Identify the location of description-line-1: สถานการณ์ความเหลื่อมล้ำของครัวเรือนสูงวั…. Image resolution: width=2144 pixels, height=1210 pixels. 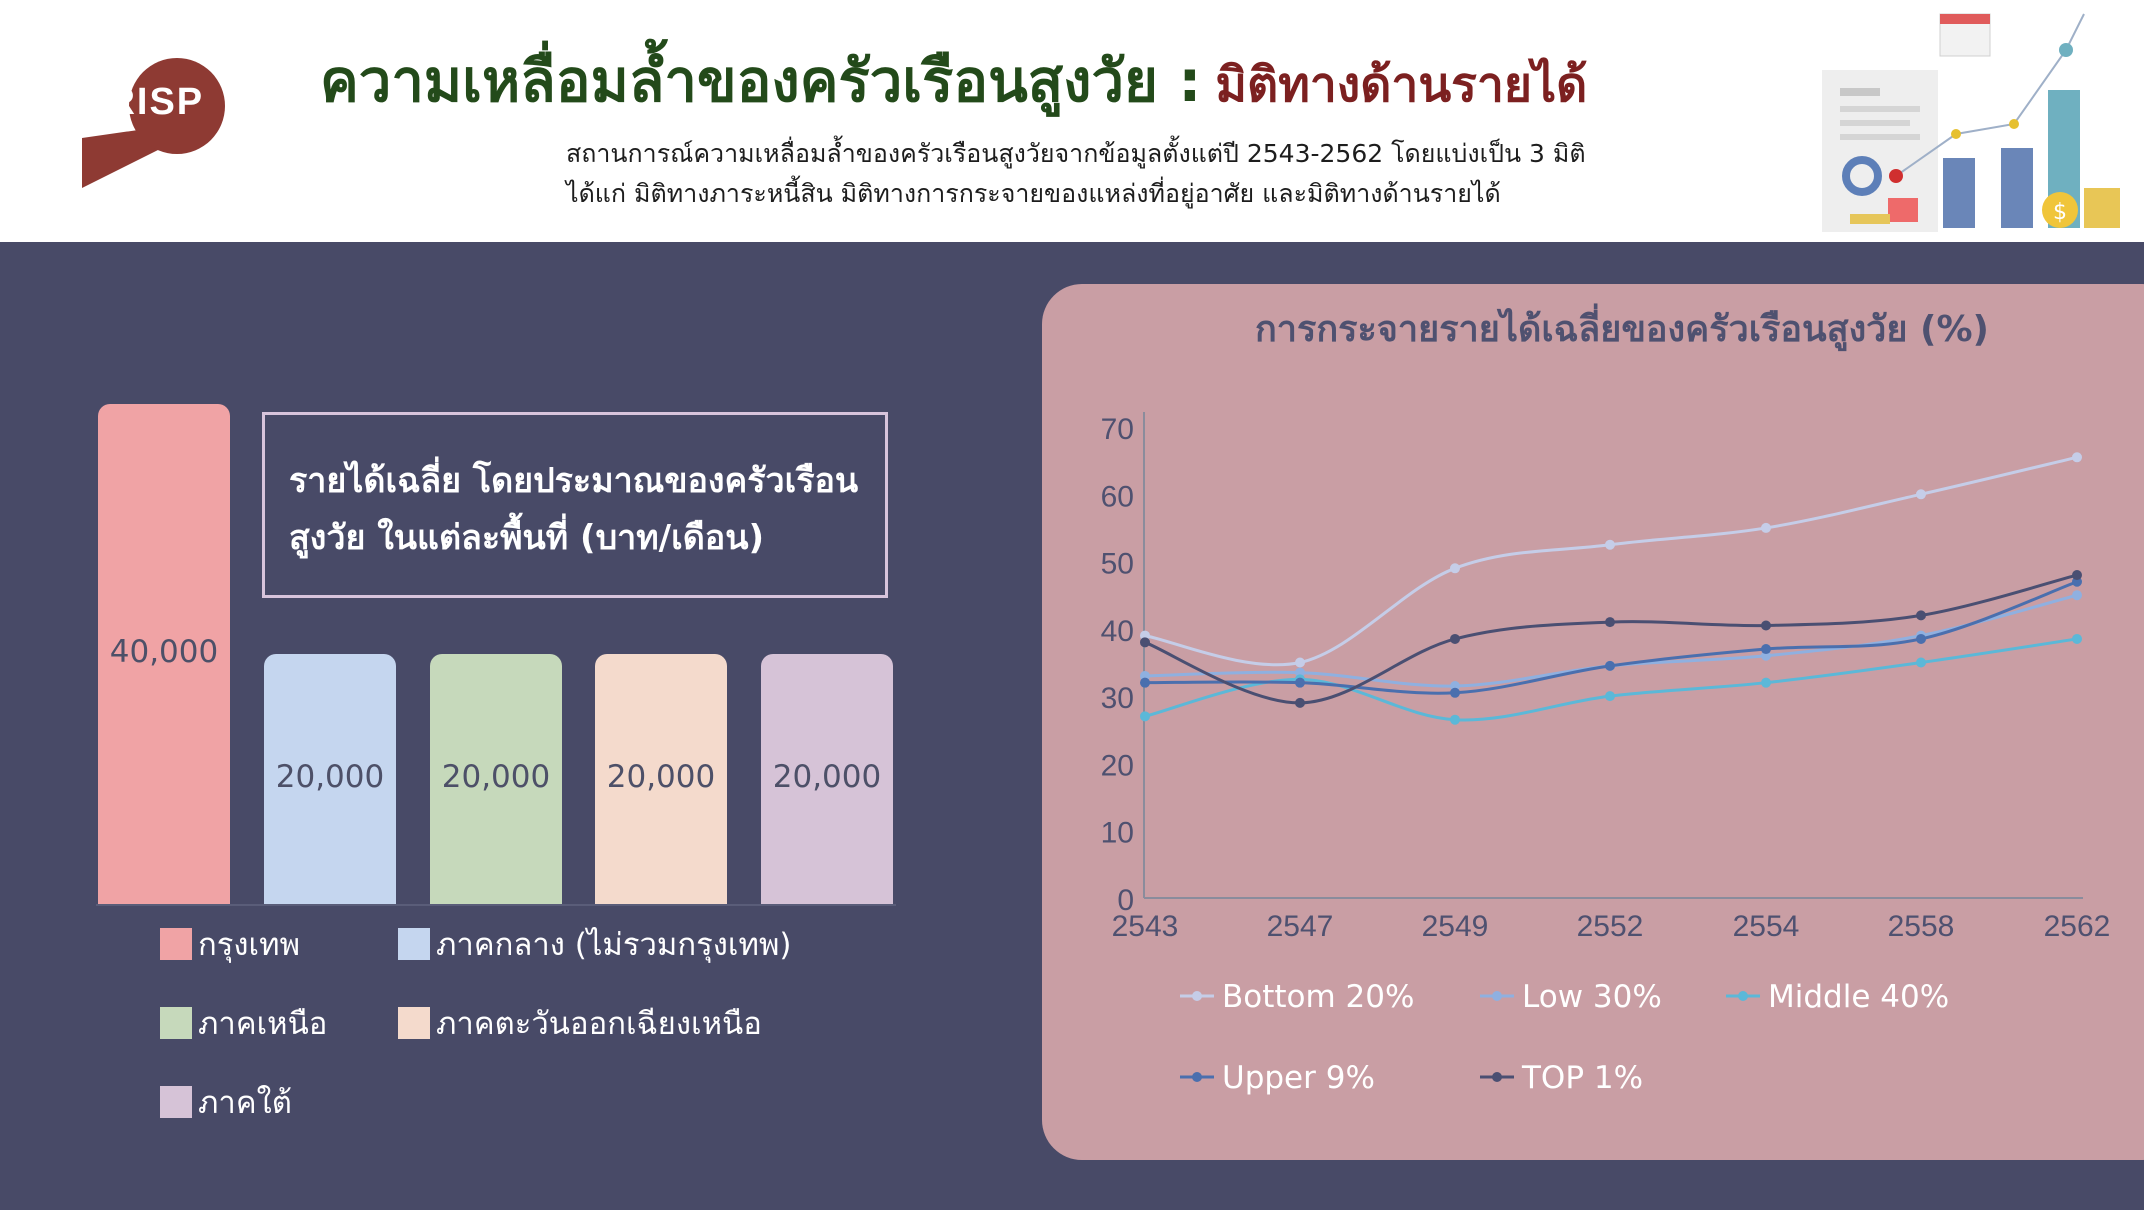
(1076, 153).